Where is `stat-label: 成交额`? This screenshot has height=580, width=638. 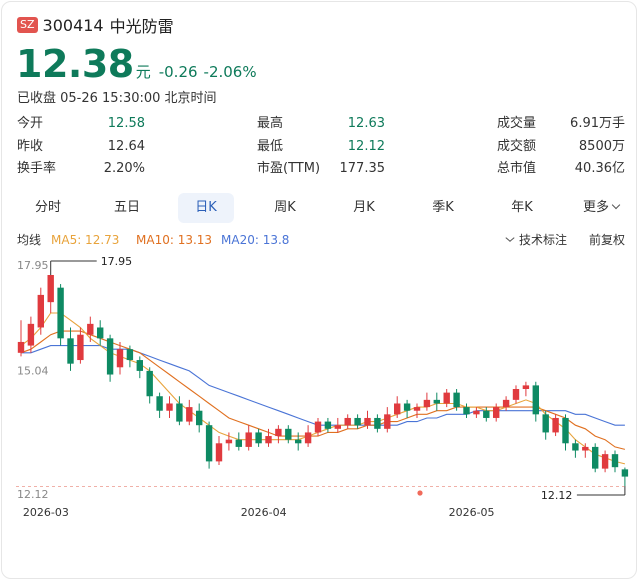
stat-label: 成交额 is located at coordinates (517, 146).